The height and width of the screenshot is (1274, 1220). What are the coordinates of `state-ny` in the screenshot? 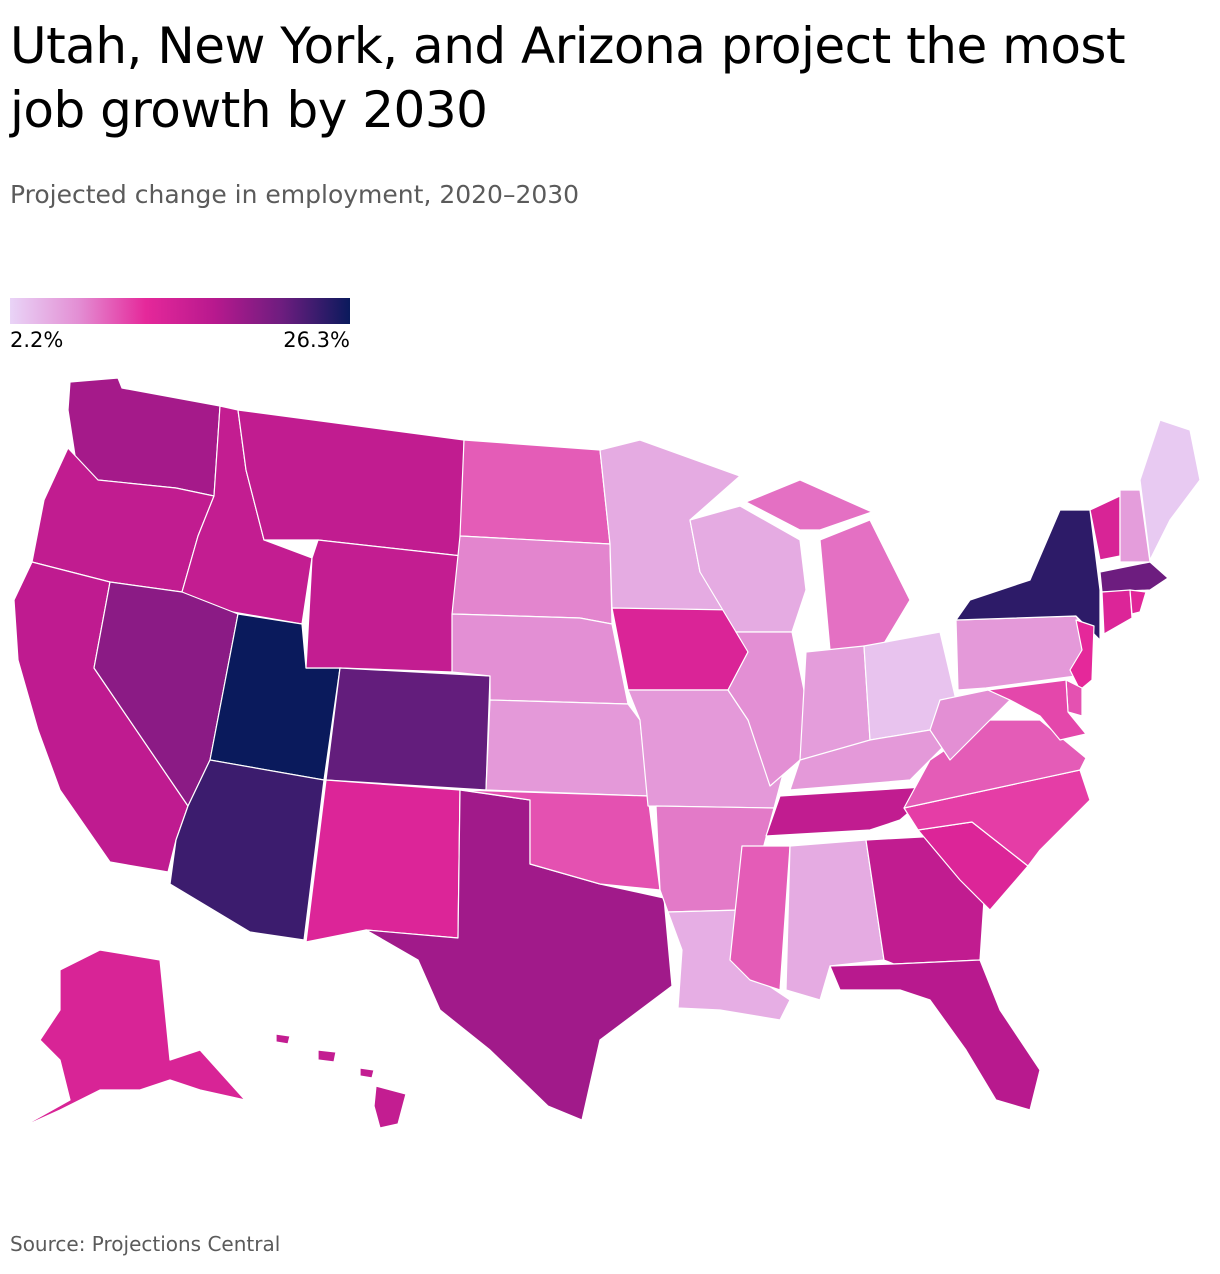 It's located at (1028, 575).